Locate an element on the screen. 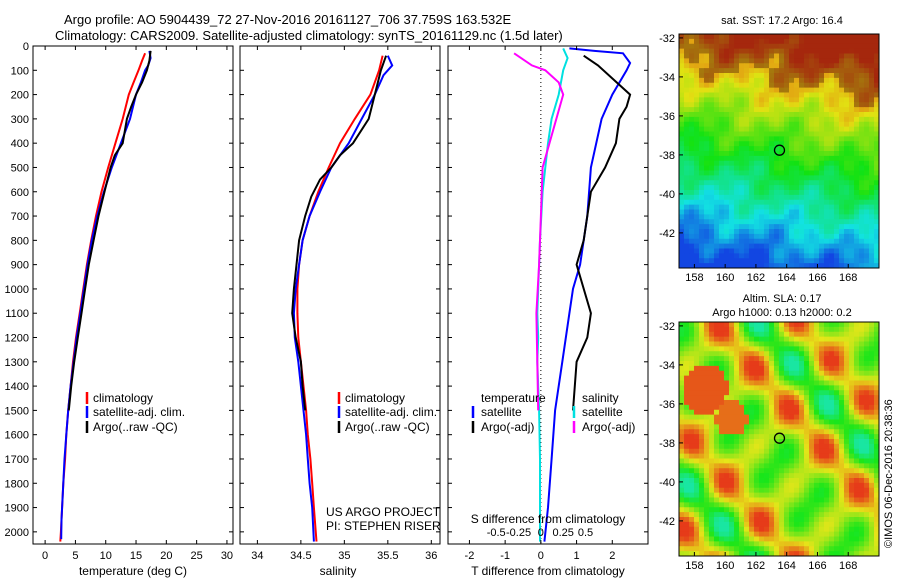  map-x-tick-label: 168 is located at coordinates (848, 566).